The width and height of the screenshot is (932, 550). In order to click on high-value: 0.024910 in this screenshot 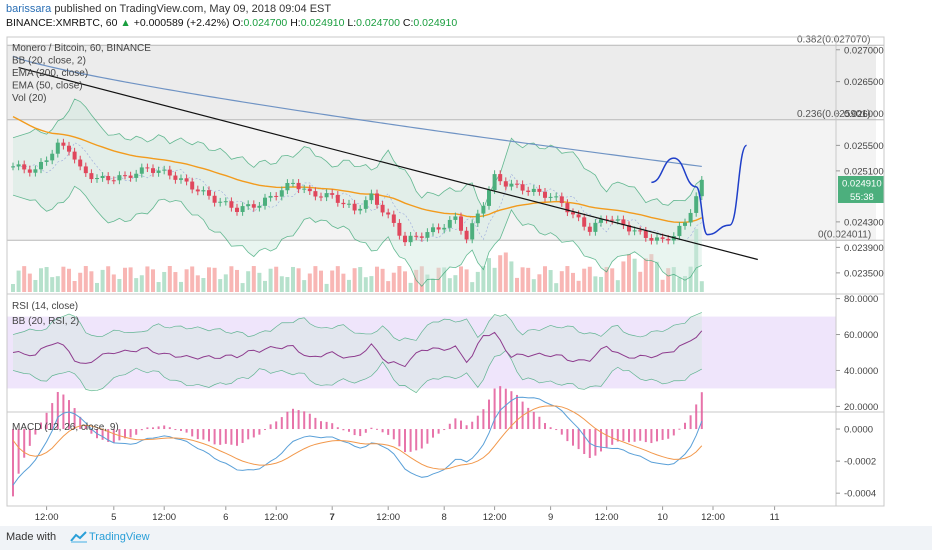, I will do `click(322, 23)`.